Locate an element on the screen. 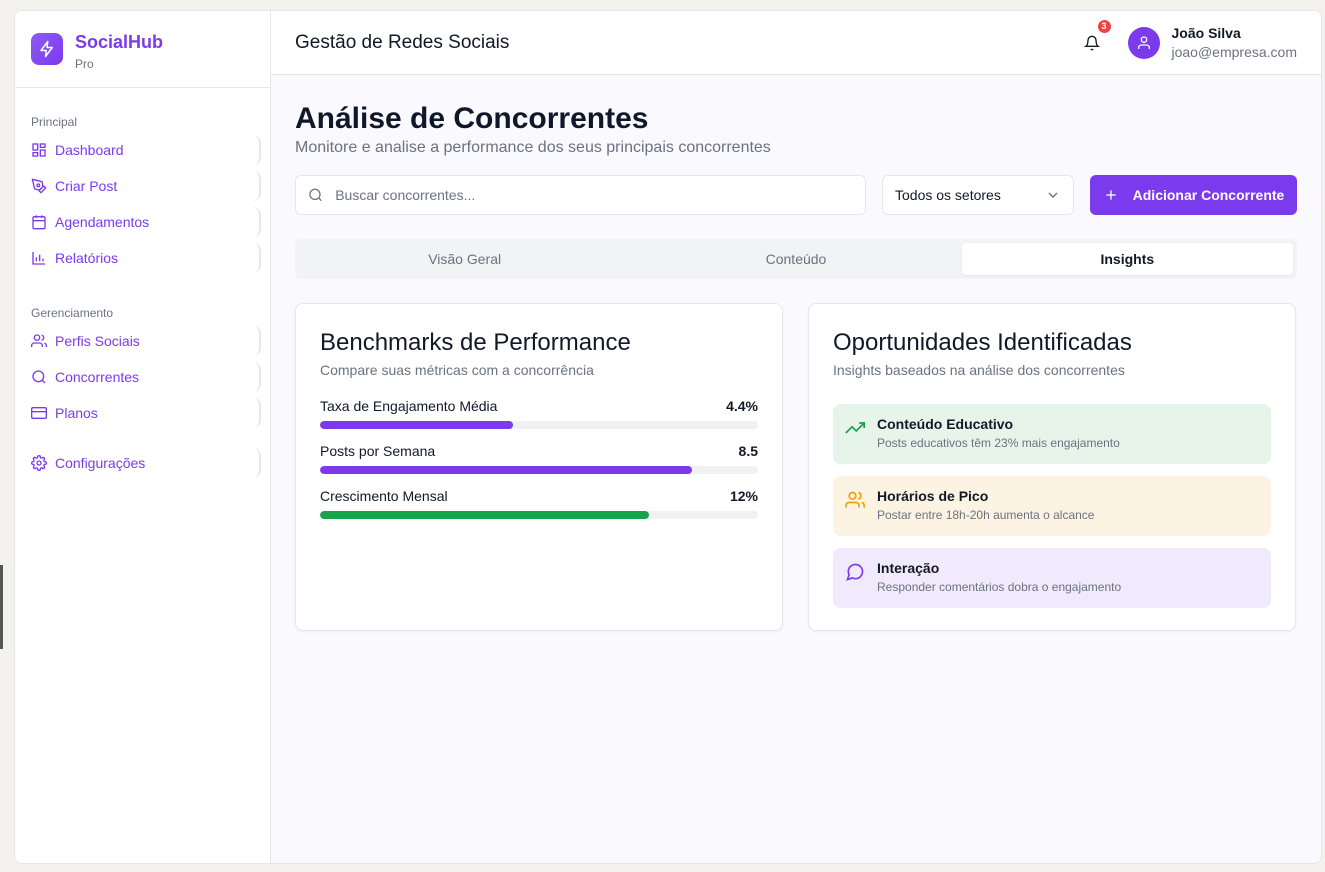 This screenshot has width=1325, height=872. brand-name: SocialHub is located at coordinates (119, 42).